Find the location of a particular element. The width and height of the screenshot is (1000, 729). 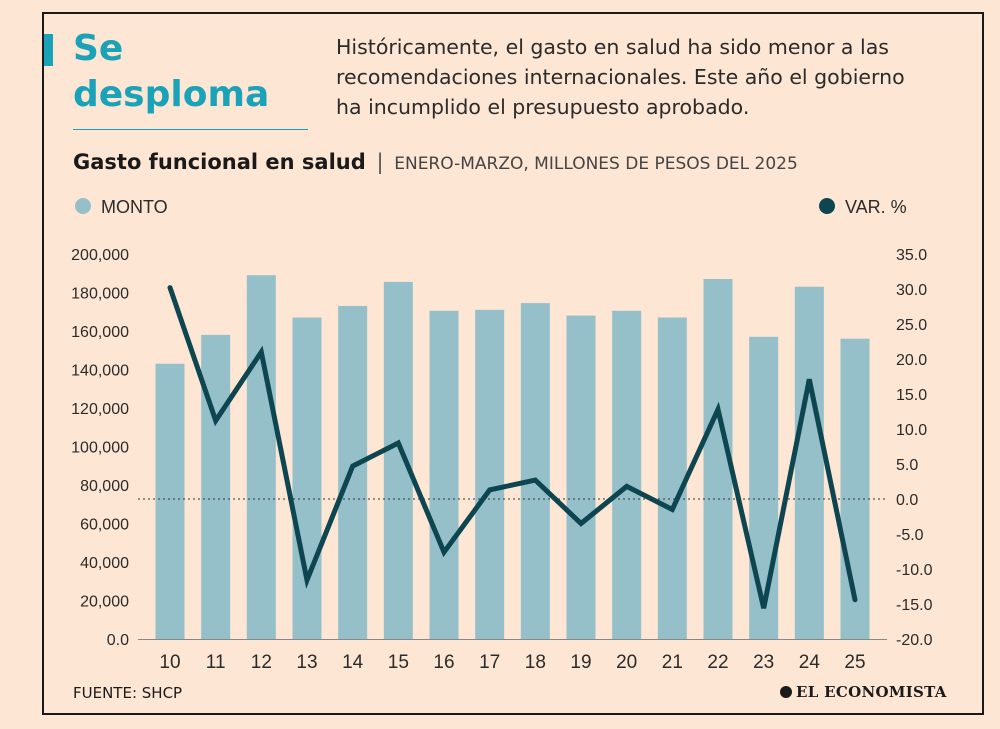

x-tick-label-25: 25 is located at coordinates (854, 662).